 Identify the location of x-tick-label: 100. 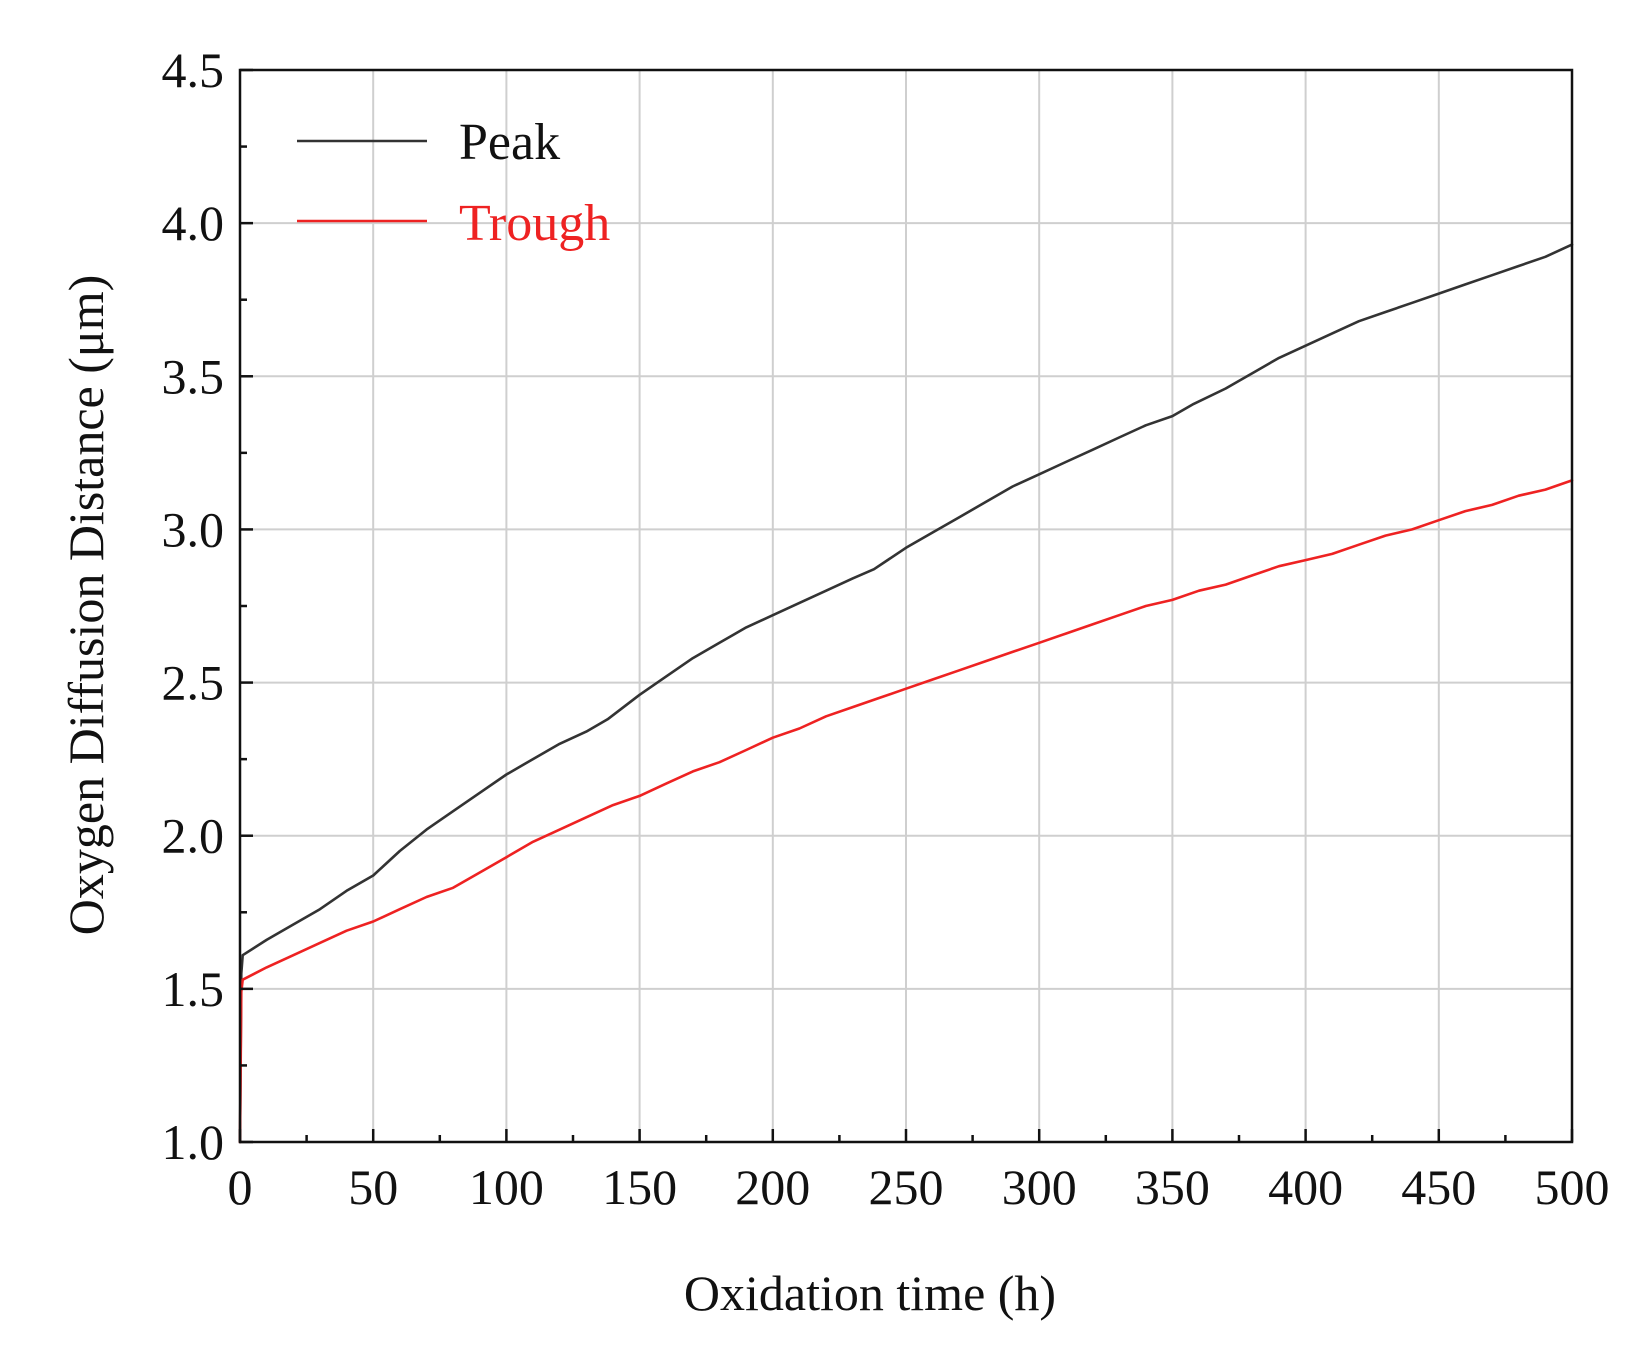
(506, 1187).